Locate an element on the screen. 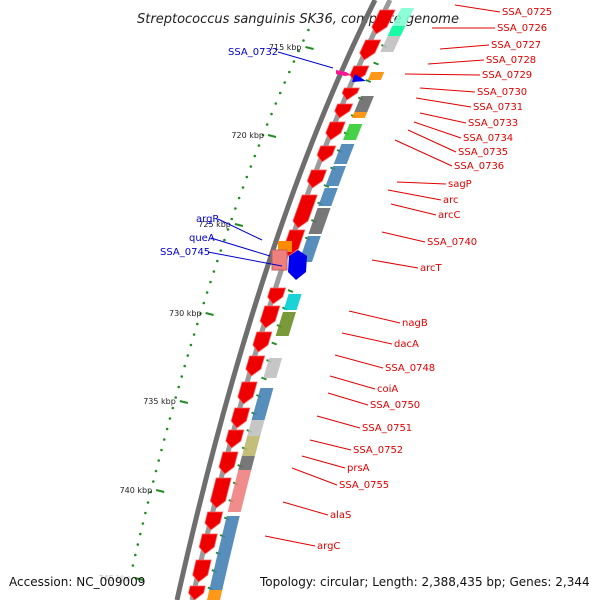 The image size is (600, 600). accession-text: Accession: NC_009009 is located at coordinates (77, 582).